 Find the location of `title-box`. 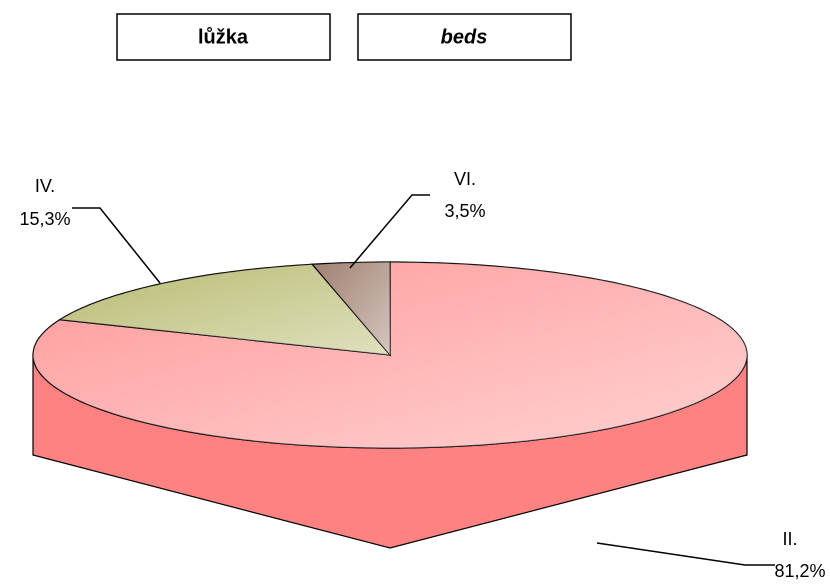

title-box is located at coordinates (223, 37).